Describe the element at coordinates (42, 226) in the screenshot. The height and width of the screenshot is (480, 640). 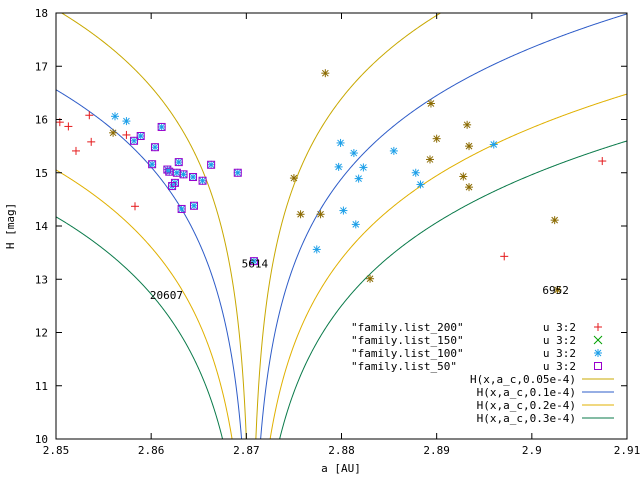
I see `y-tick-label: 14` at that location.